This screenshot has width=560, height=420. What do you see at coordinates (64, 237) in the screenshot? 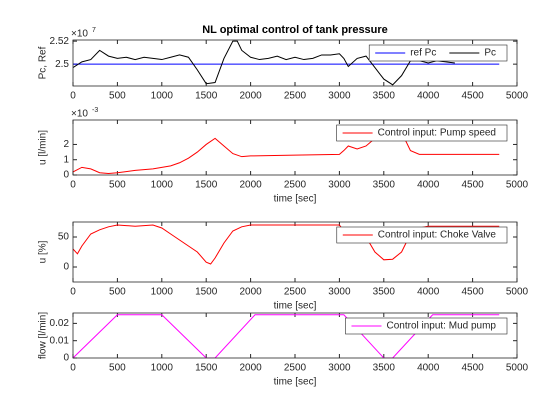
I see `y-tick-label: 50` at bounding box center [64, 237].